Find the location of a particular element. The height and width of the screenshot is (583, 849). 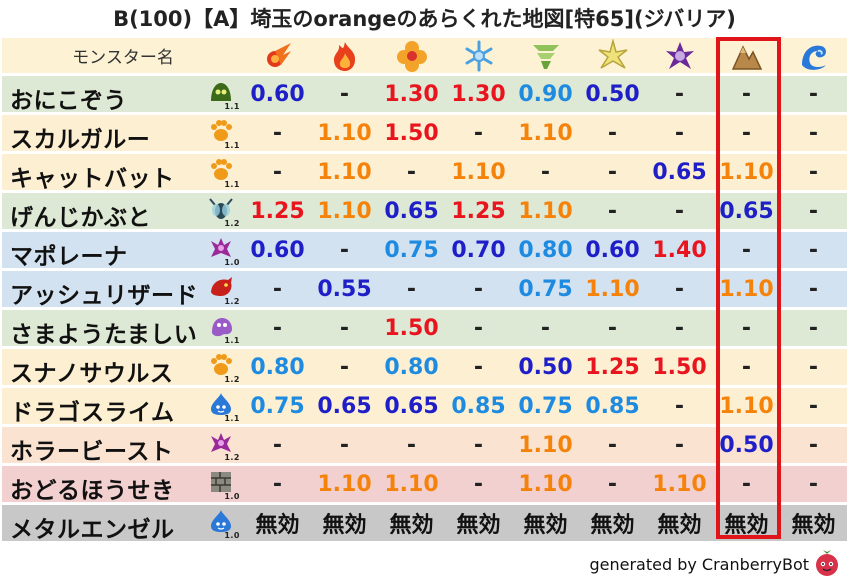

monster-name-cell: マポレーナ 1.0 is located at coordinates (123, 251).